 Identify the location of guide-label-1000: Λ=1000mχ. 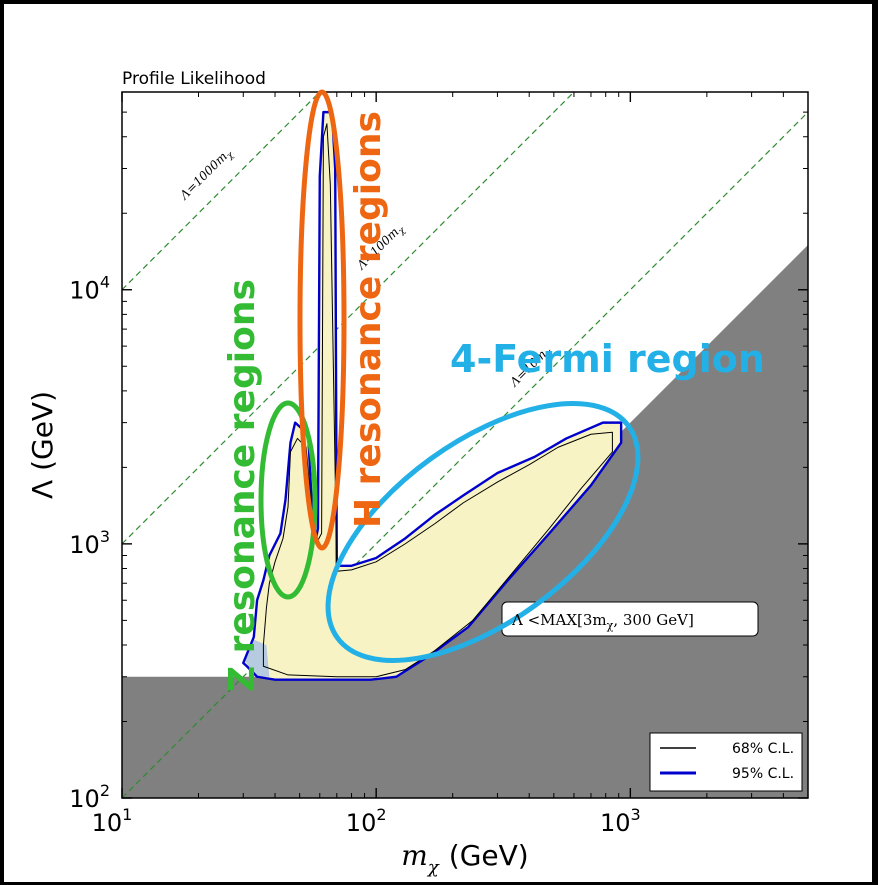
(207, 175).